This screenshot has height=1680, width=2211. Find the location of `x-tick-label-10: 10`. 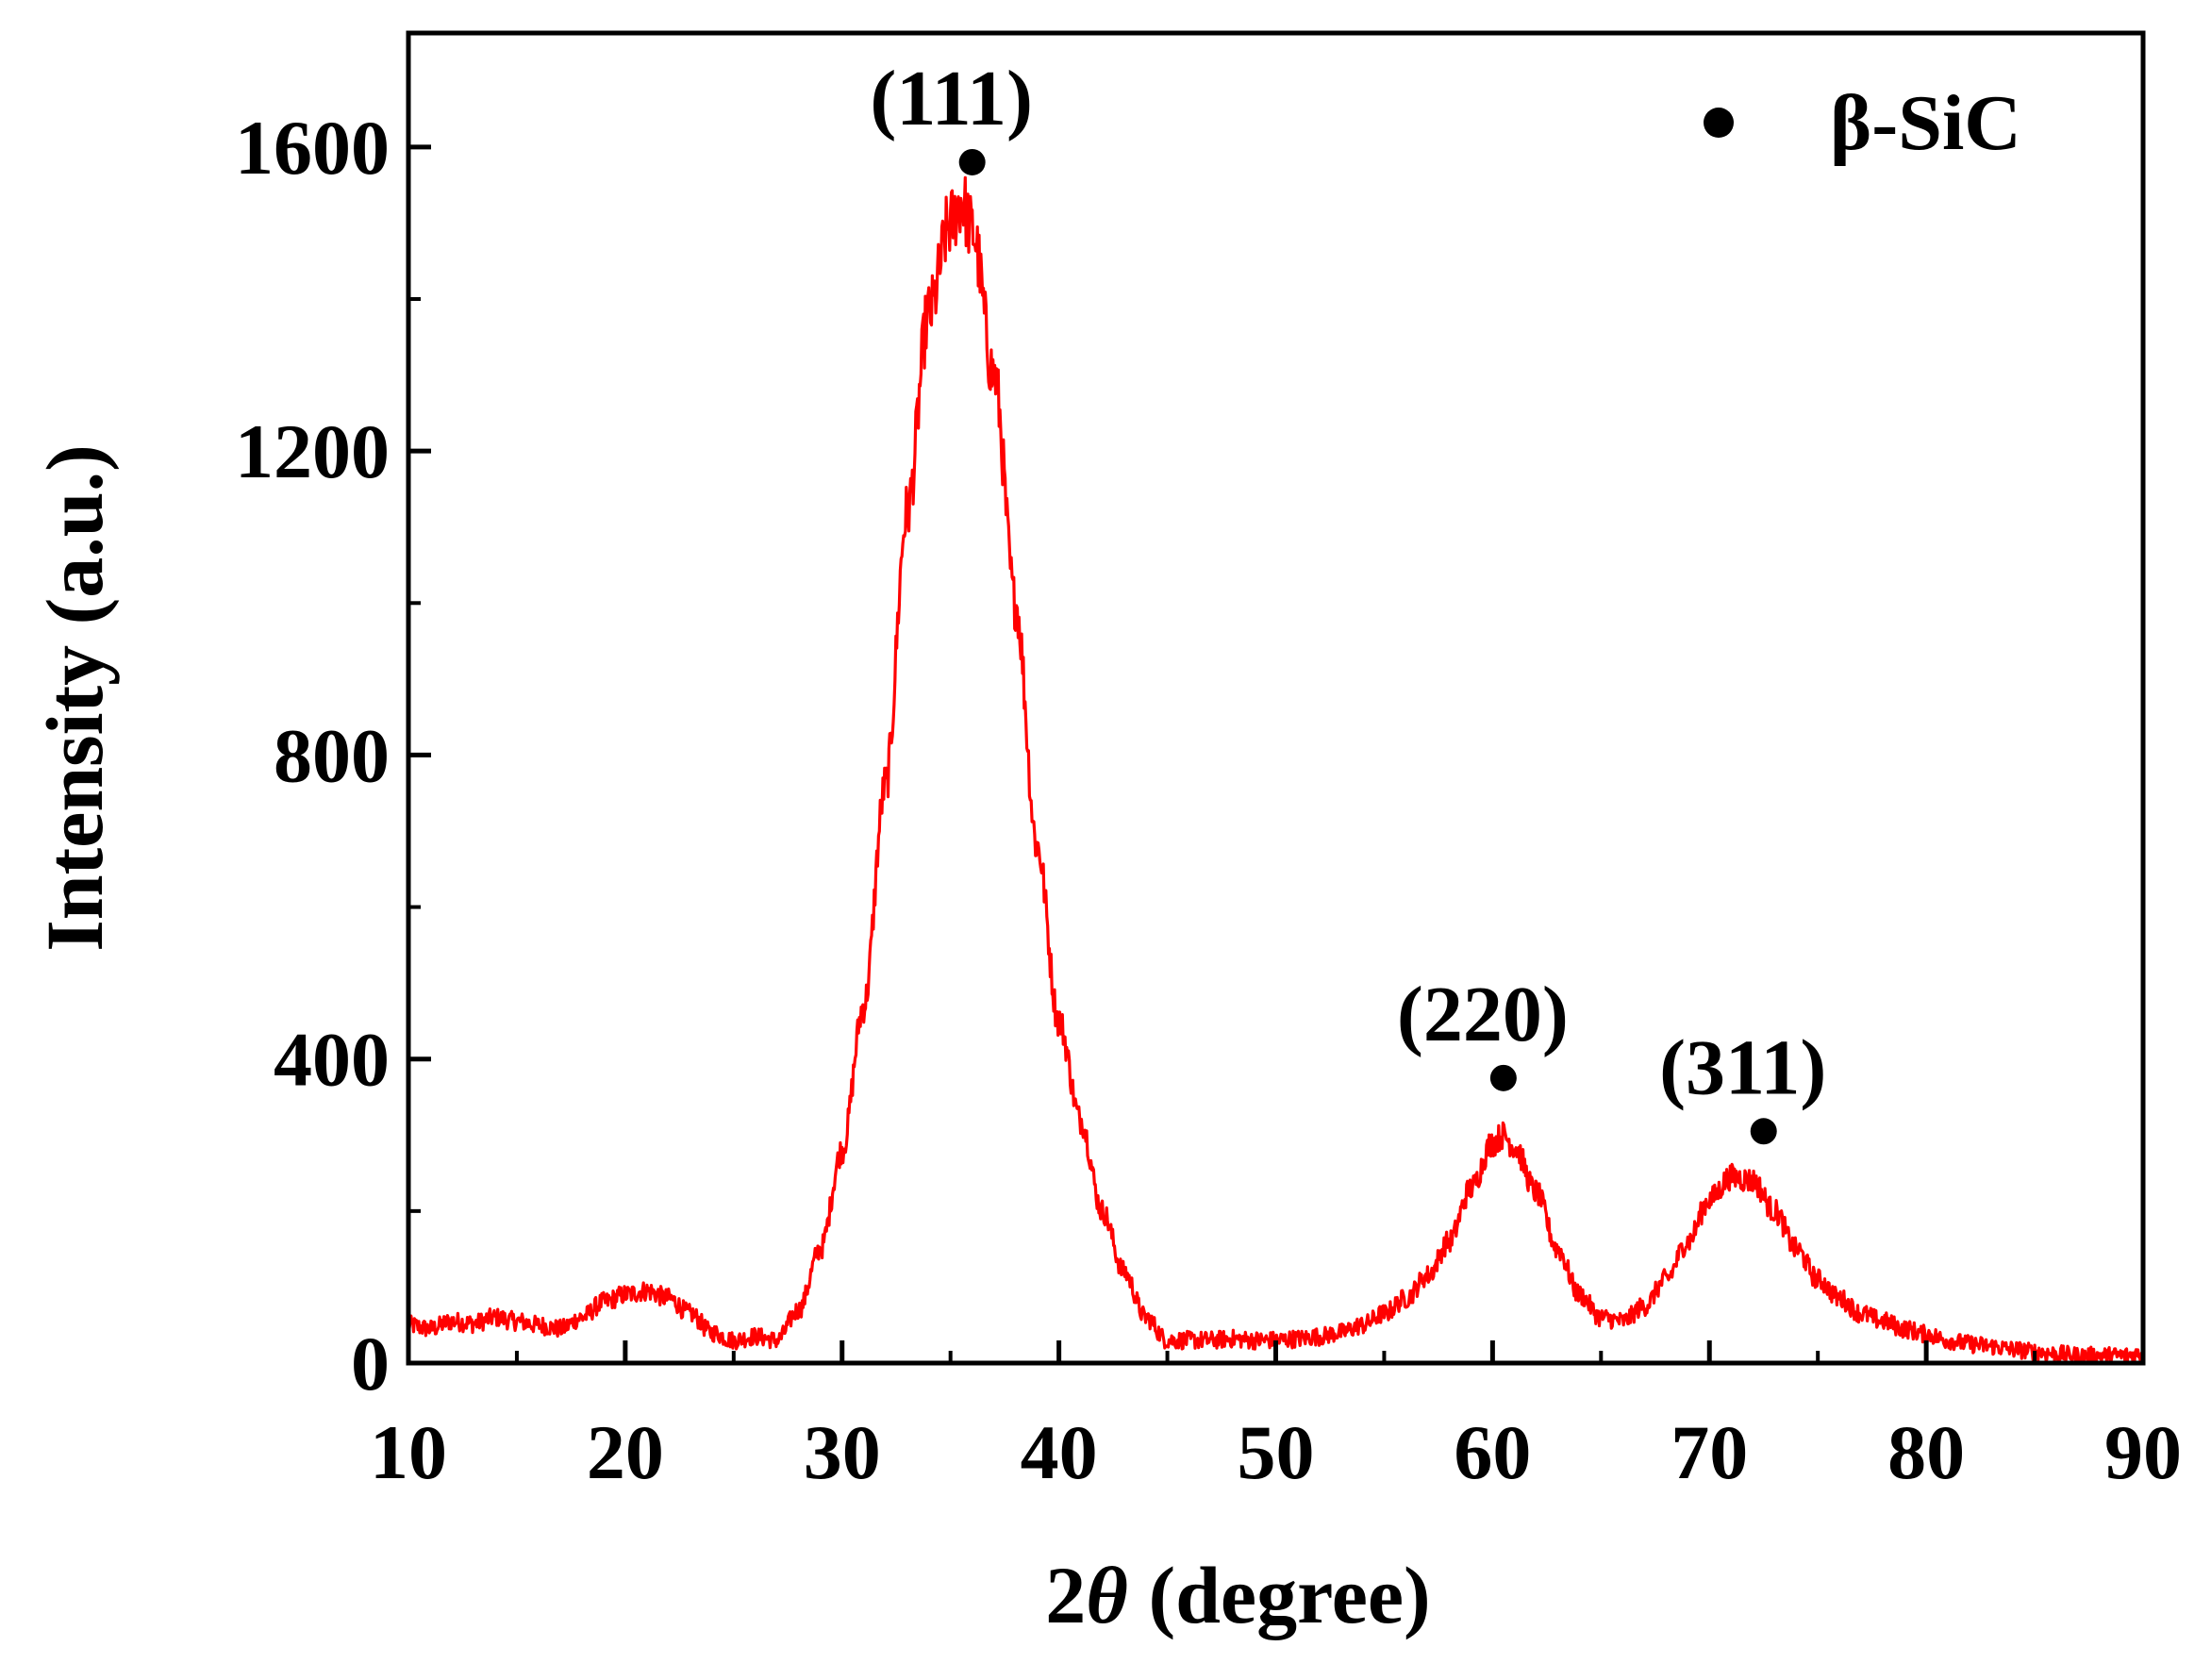

x-tick-label-10: 10 is located at coordinates (408, 1452).